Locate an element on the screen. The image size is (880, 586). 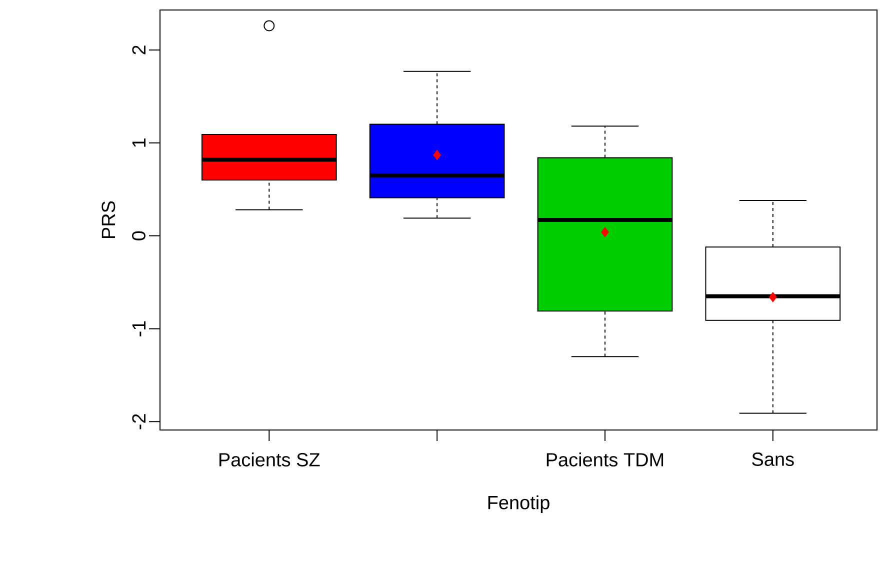
y-tick-label: 0 is located at coordinates (139, 235).